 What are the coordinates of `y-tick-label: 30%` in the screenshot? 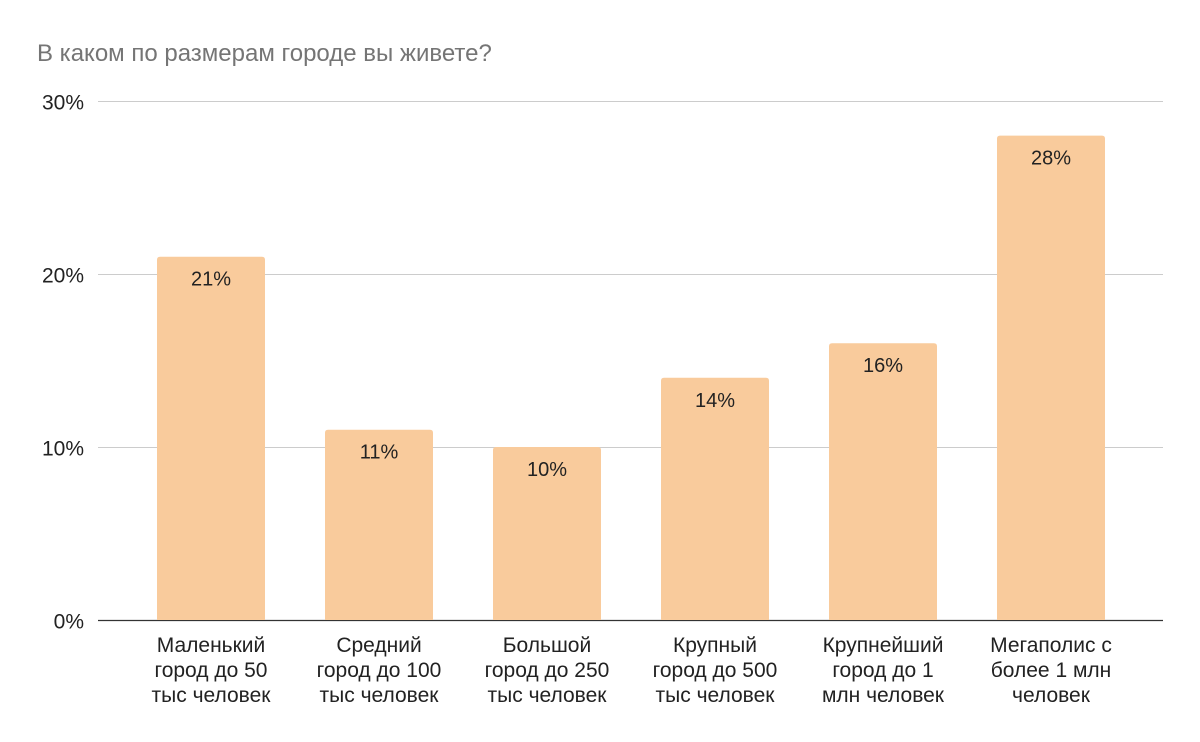 It's located at (63, 103).